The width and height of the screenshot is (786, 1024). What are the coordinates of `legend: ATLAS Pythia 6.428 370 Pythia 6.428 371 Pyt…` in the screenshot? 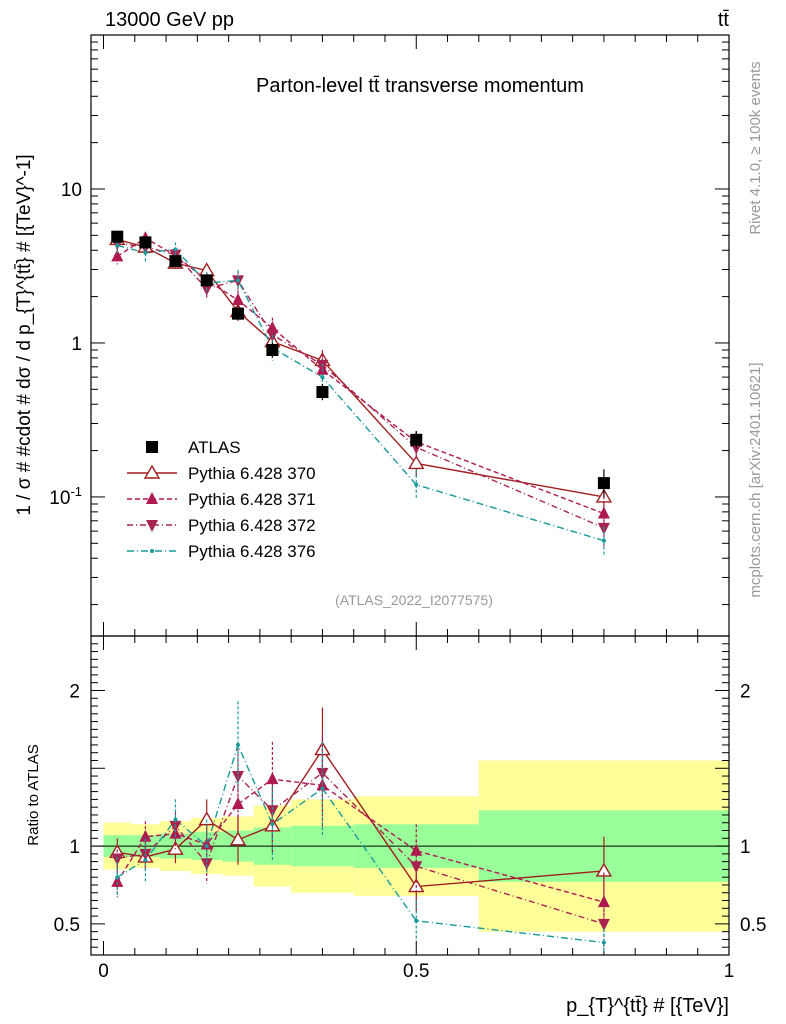 It's located at (221, 499).